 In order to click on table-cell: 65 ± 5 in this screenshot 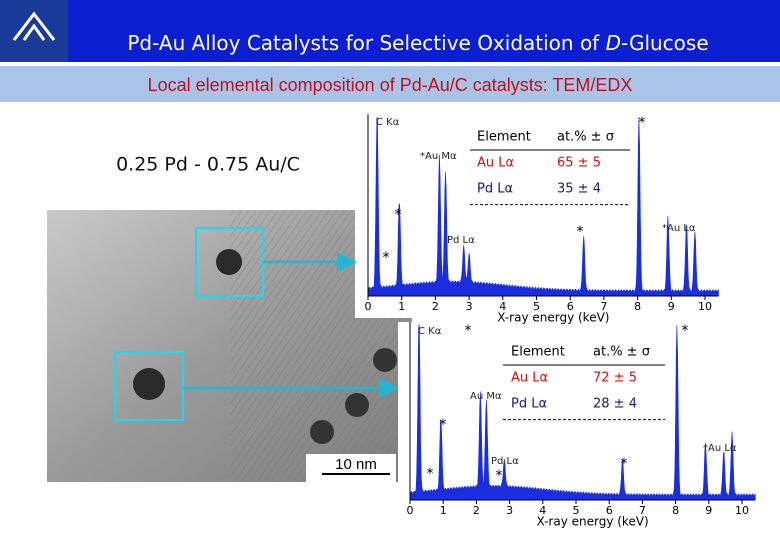, I will do `click(579, 163)`.